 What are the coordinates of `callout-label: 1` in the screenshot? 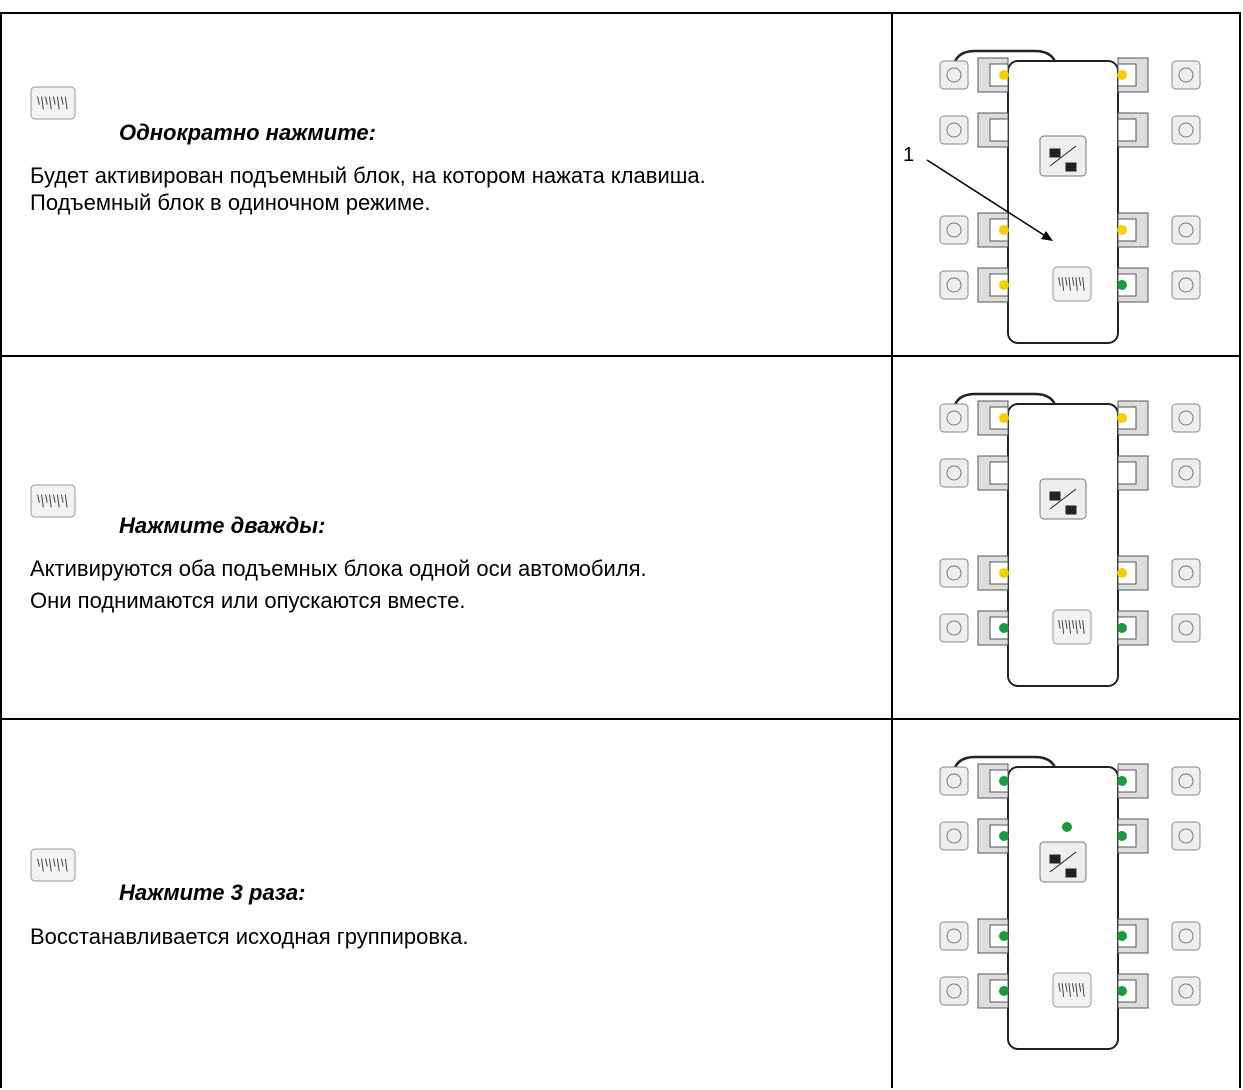 It's located at (909, 155).